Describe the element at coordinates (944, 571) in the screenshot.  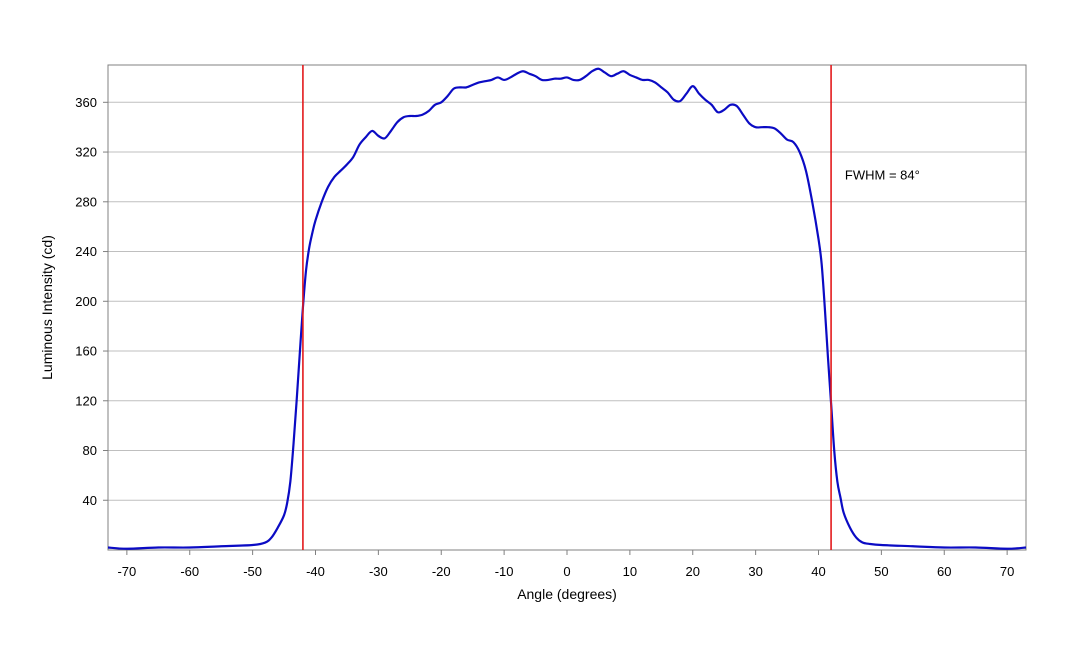
I see `x-tick-label: 60` at that location.